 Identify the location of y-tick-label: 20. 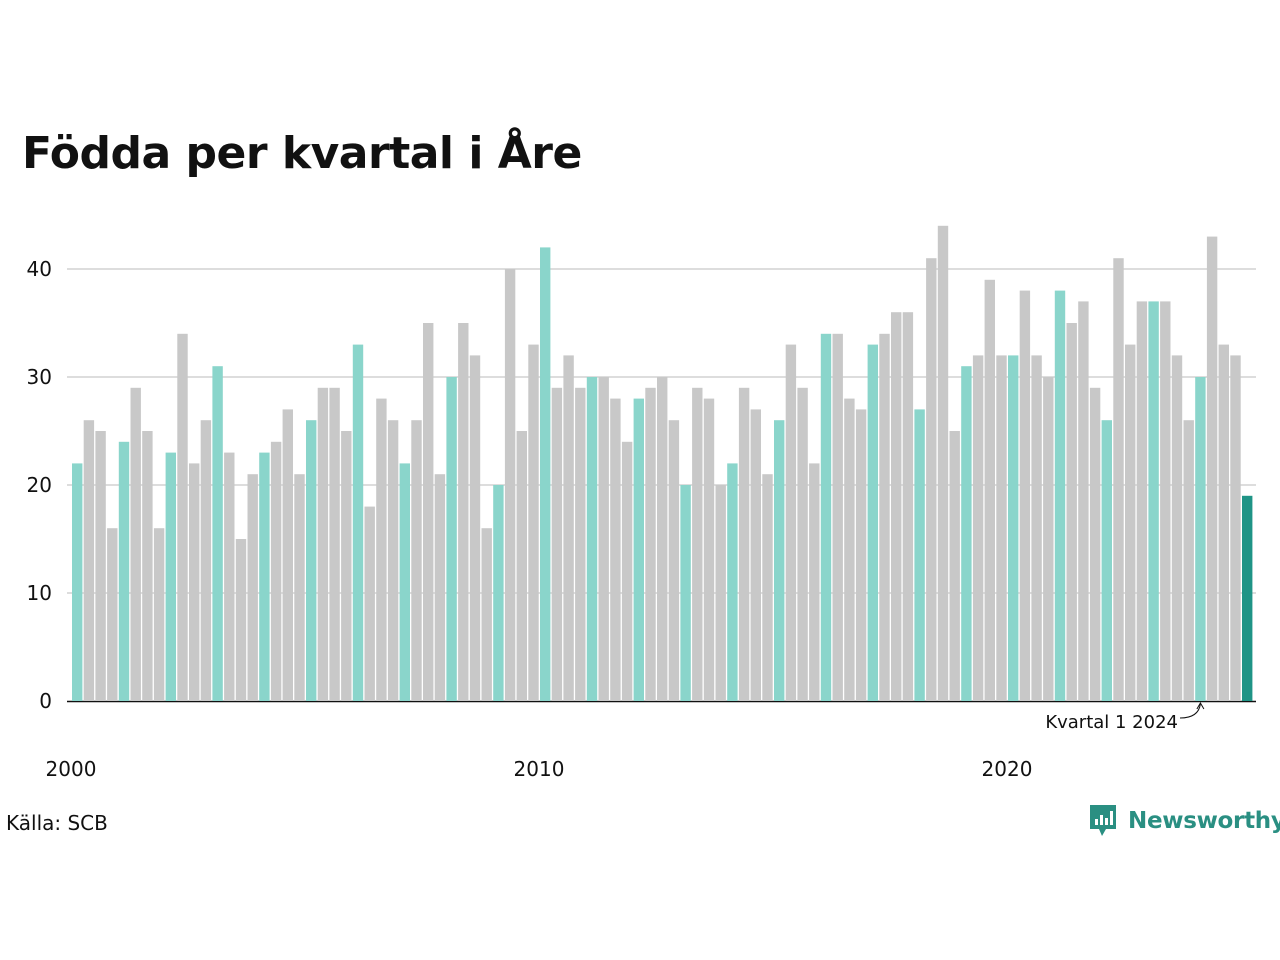
(39, 485).